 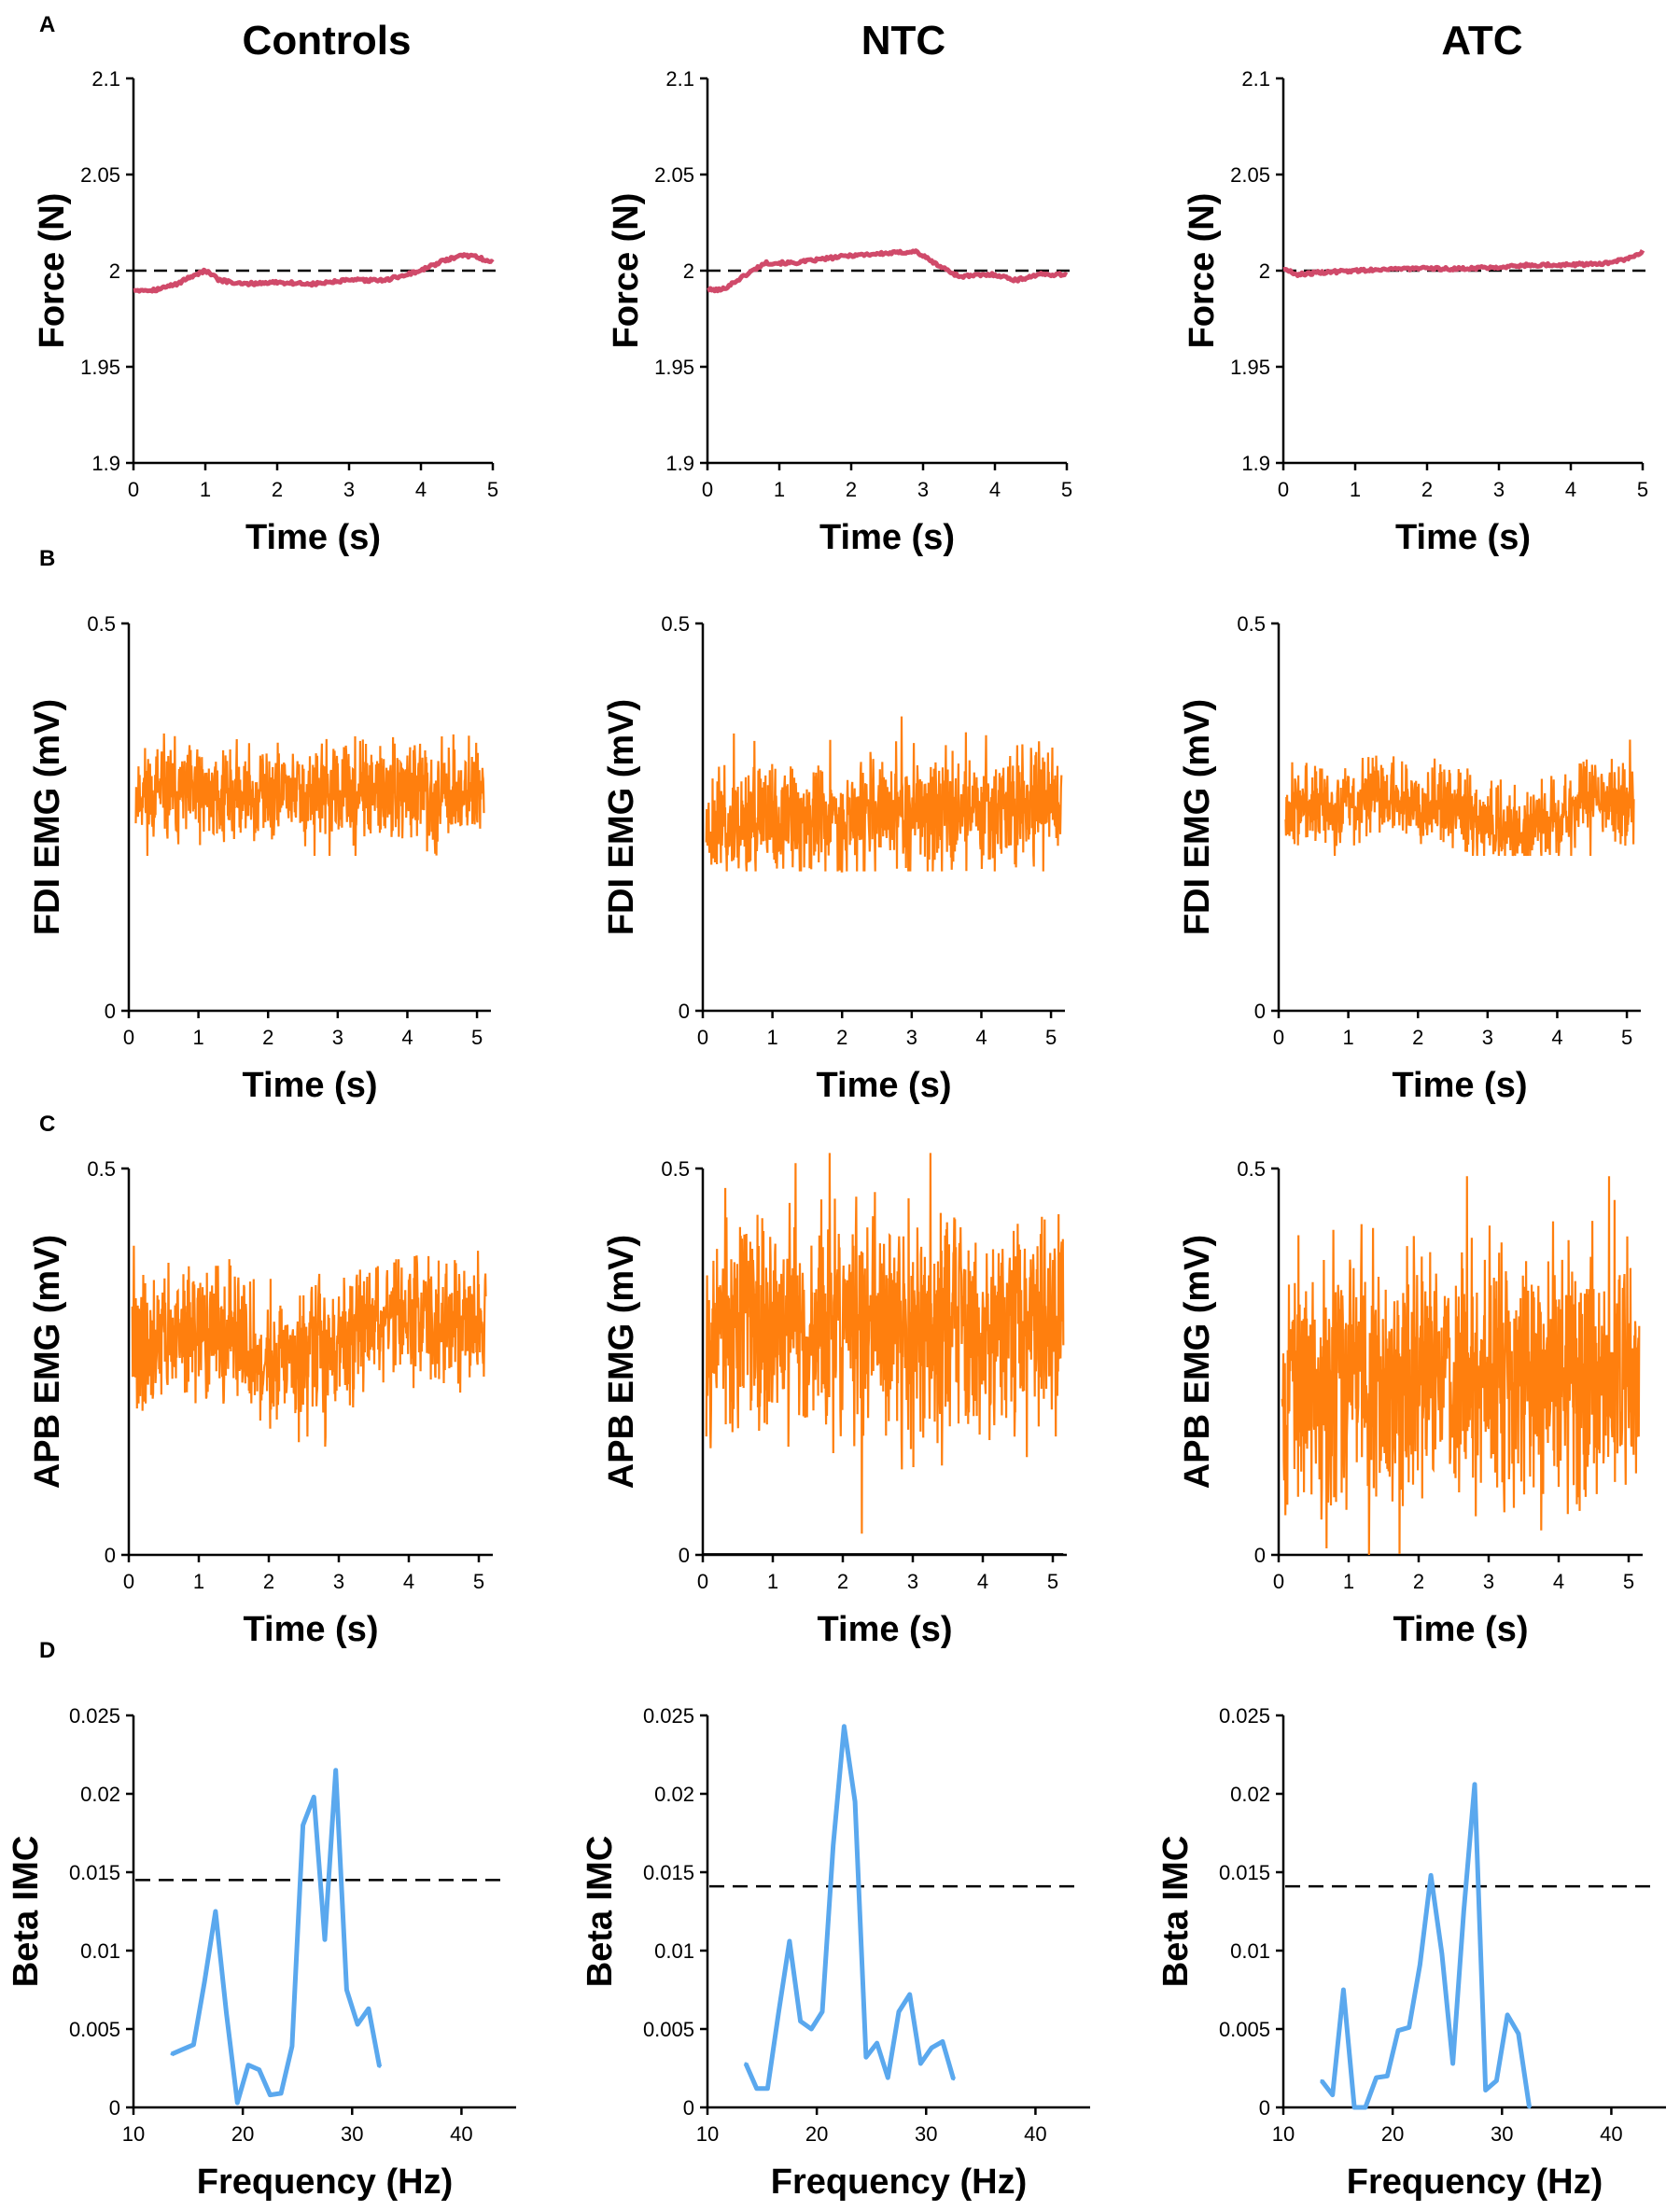 I want to click on panel-letter-d: D, so click(x=47, y=1650).